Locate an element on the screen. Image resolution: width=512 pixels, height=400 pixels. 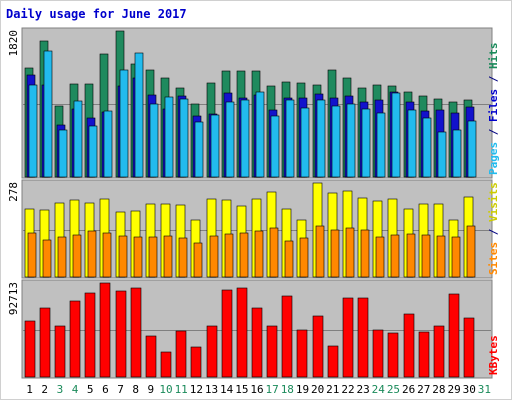
day-label-25: 25 is located at coordinates (393, 389).